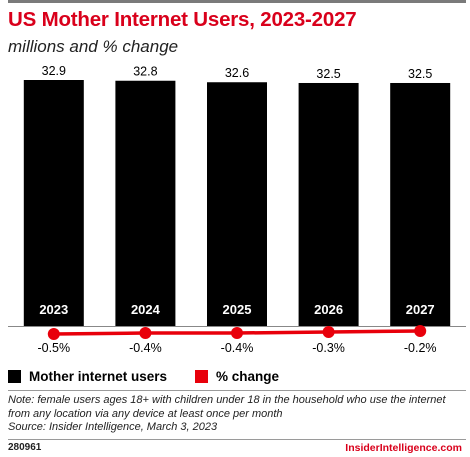 The height and width of the screenshot is (457, 470). I want to click on category-label-2027: 2027, so click(420, 309).